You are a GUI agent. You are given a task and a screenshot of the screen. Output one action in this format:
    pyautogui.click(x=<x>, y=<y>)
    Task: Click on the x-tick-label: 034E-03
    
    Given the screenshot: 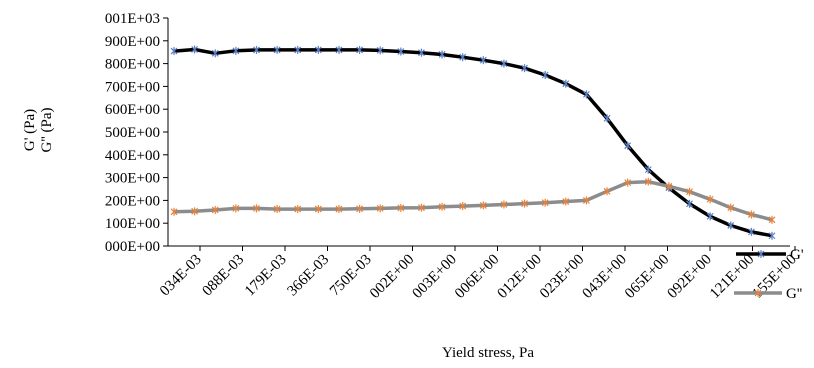 What is the action you would take?
    pyautogui.click(x=181, y=276)
    